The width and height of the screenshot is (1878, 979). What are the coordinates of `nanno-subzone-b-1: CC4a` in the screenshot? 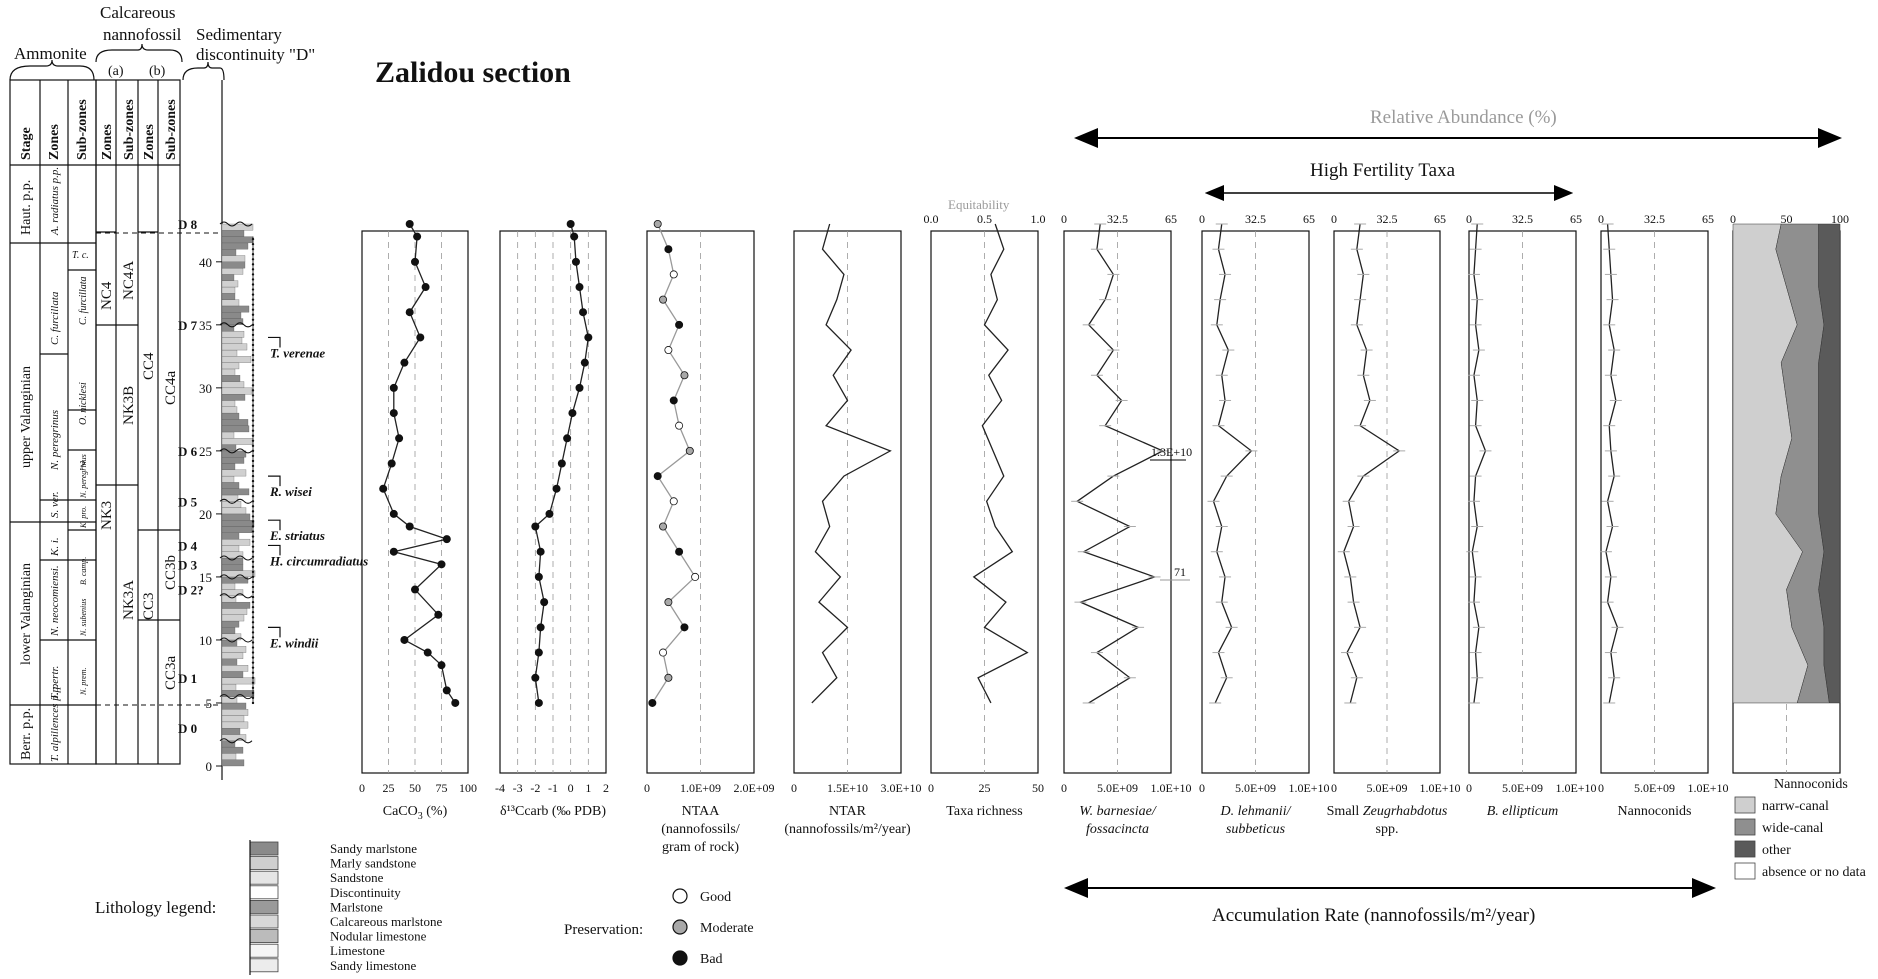 It's located at (171, 387).